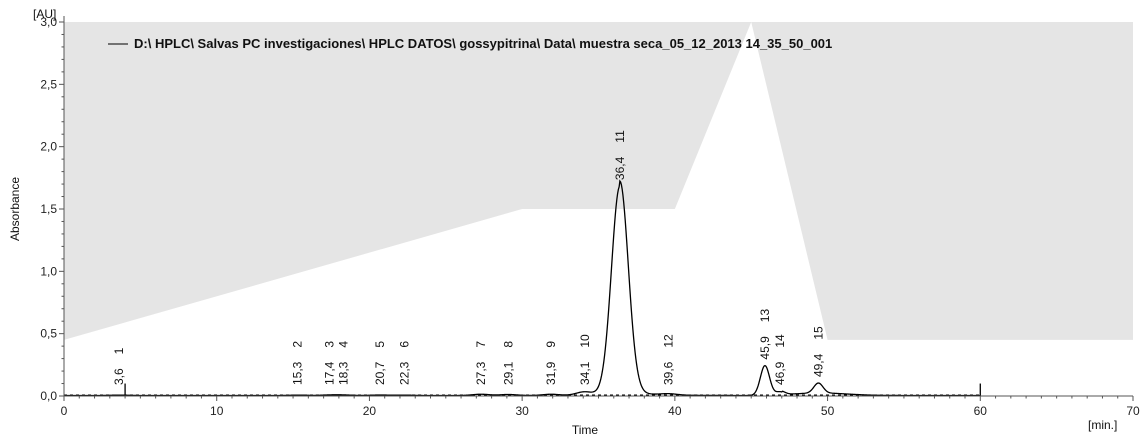  I want to click on peak-time-label: 17,4, so click(330, 373).